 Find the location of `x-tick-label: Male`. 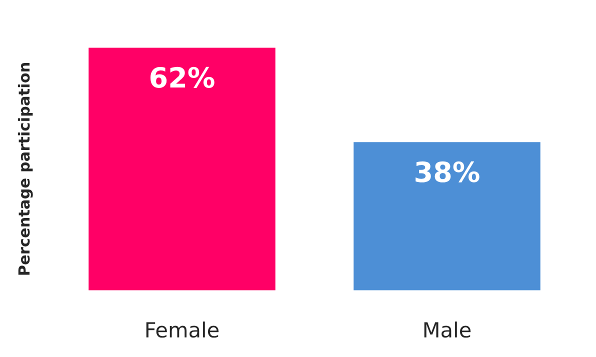

x-tick-label: Male is located at coordinates (447, 330).